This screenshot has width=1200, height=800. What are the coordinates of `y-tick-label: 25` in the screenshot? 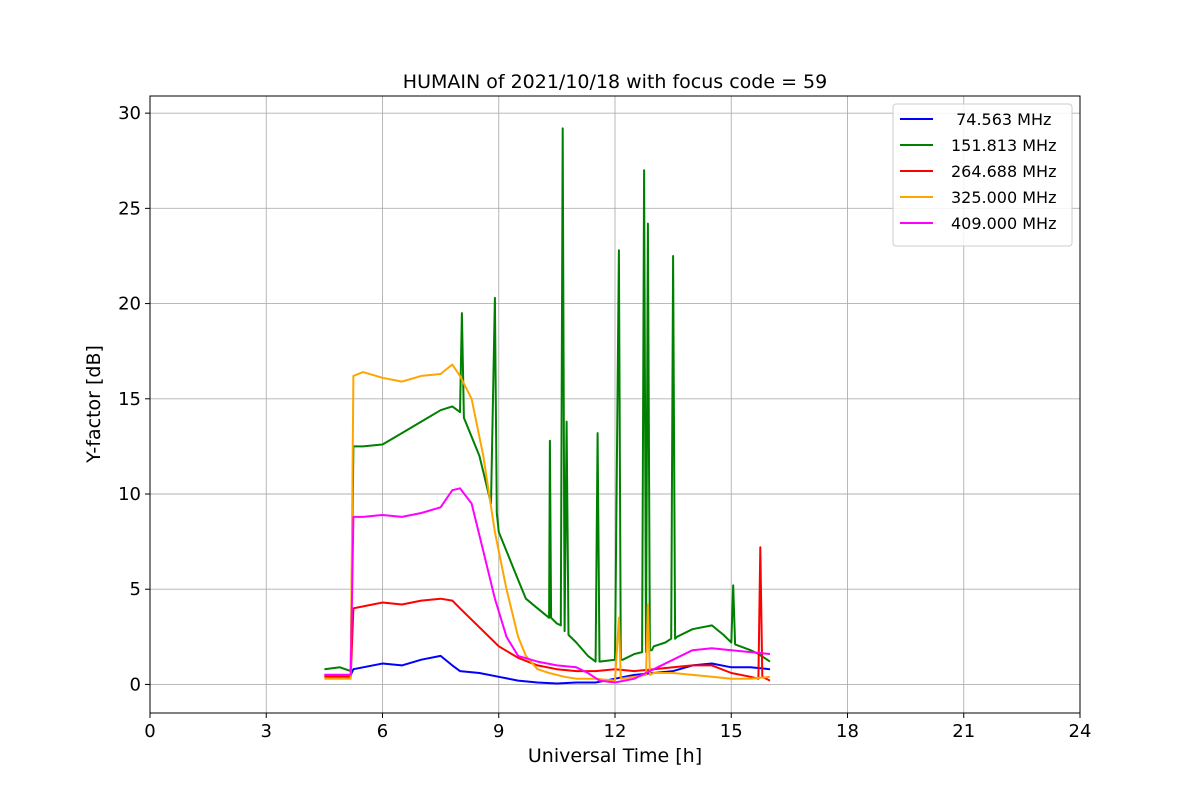 It's located at (129, 208).